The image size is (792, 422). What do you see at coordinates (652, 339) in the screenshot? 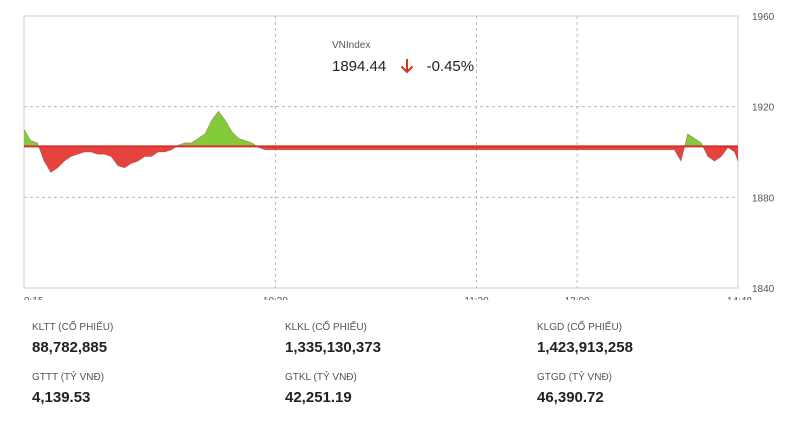
I see `stat-klgd: KLGD (CỔ PHIẾU) 1,423,913,258` at bounding box center [652, 339].